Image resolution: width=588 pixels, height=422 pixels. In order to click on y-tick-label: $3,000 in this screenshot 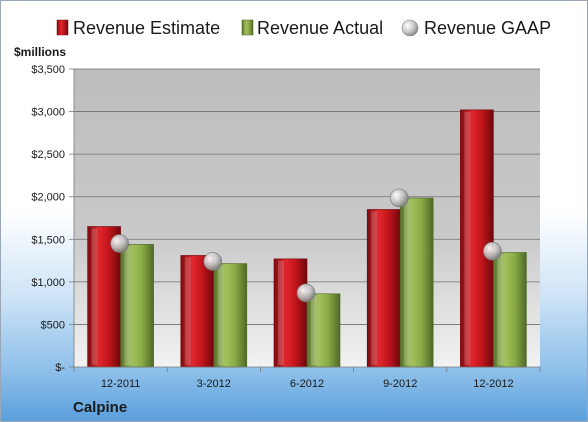, I will do `click(48, 113)`.